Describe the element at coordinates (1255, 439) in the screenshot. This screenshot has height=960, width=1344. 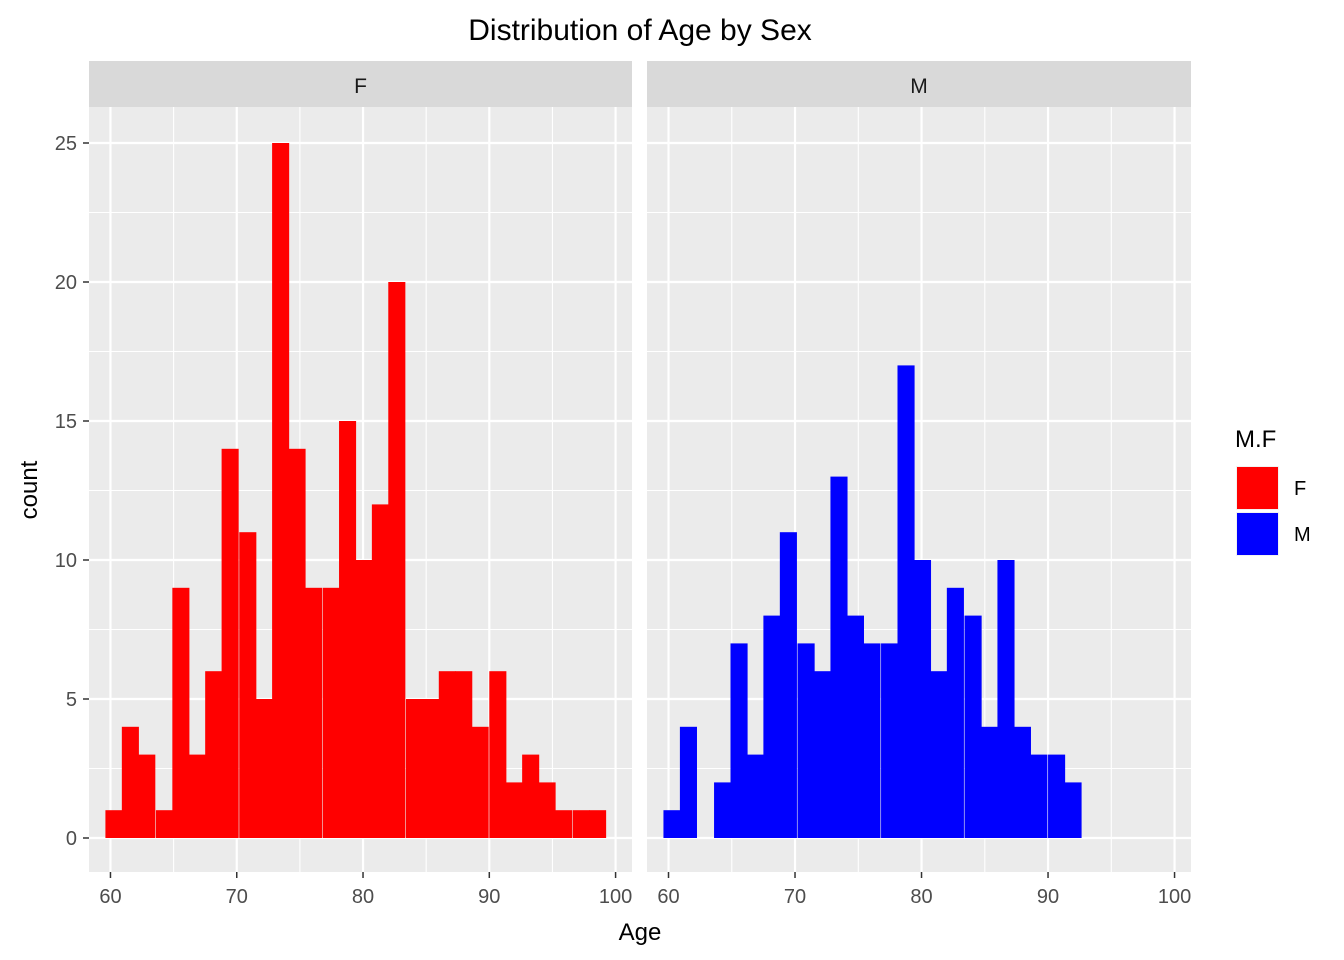
I see `legend-title: M.F` at that location.